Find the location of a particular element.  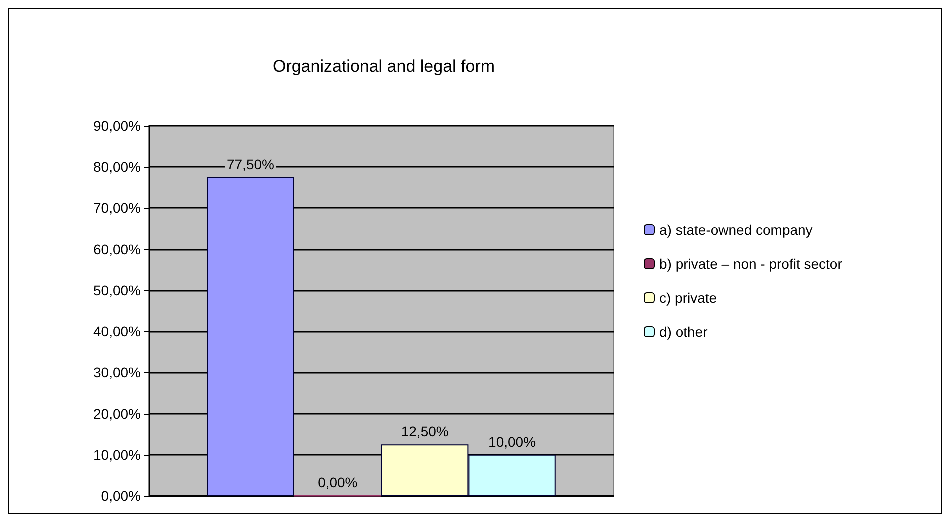

data-label: 0,00% is located at coordinates (338, 482).